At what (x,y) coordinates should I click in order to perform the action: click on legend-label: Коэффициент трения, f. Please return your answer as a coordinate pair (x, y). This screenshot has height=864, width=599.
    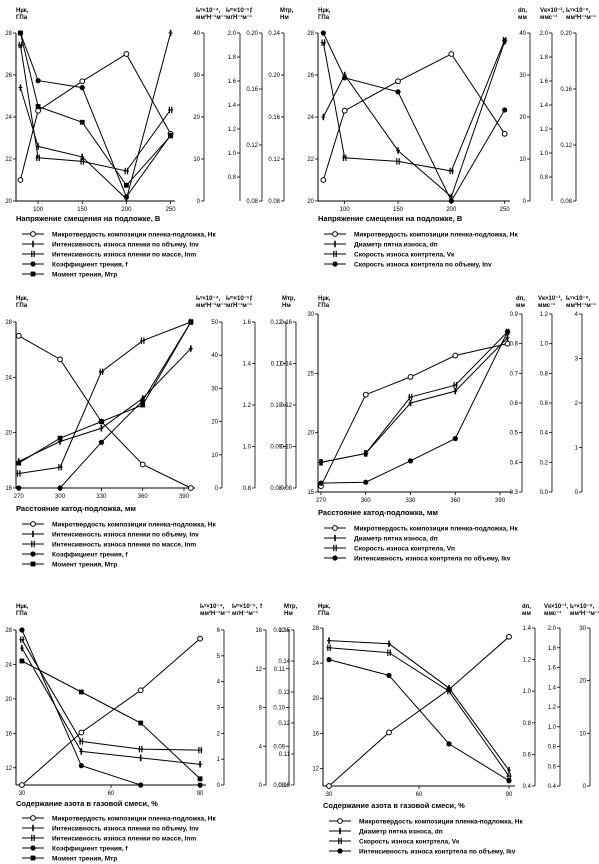
    Looking at the image, I should click on (90, 555).